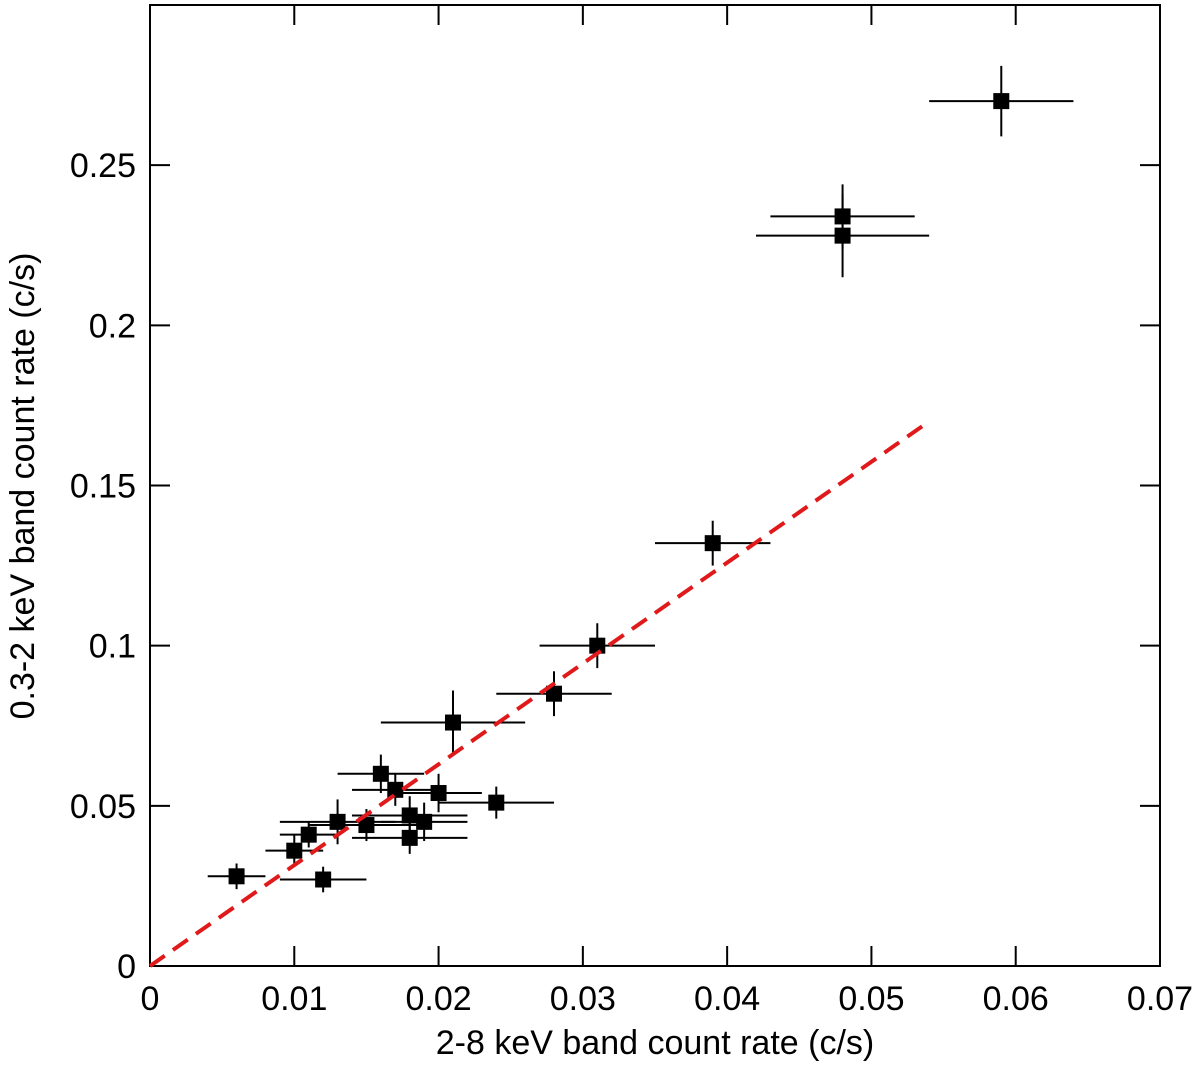 This screenshot has width=1200, height=1066. Describe the element at coordinates (103, 487) in the screenshot. I see `y-tick-label: 0.15` at that location.